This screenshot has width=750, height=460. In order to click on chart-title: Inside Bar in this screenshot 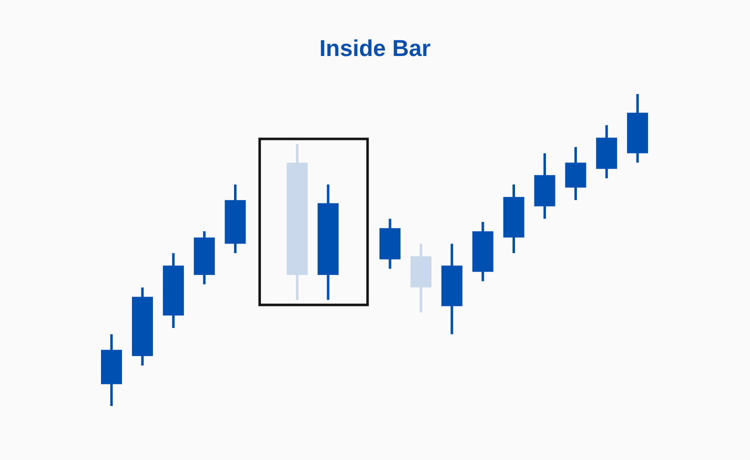, I will do `click(375, 48)`.